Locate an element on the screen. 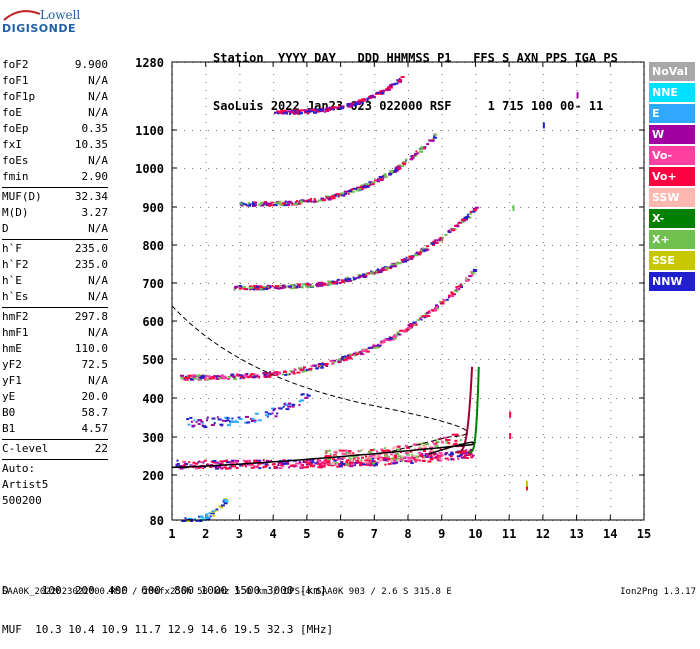 The image size is (700, 649). ion2png-version: Ion2Png 1.3.17 is located at coordinates (658, 592).